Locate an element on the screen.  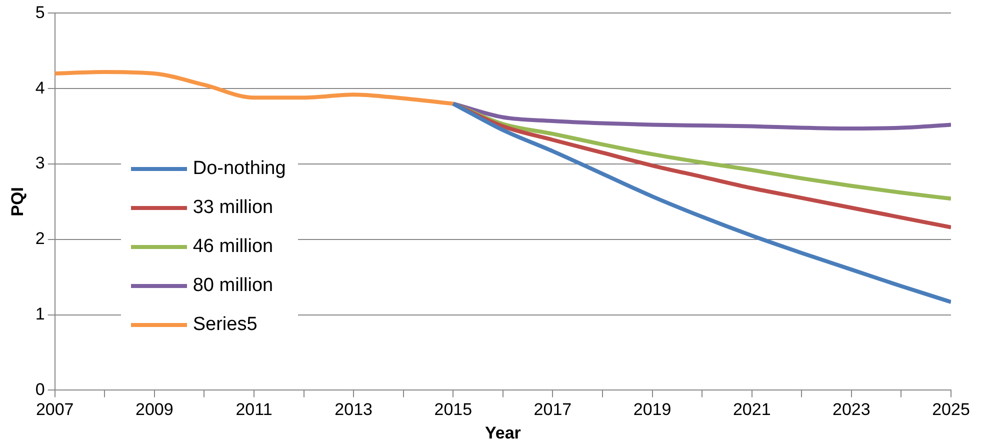
legend-label: 46 million is located at coordinates (233, 247).